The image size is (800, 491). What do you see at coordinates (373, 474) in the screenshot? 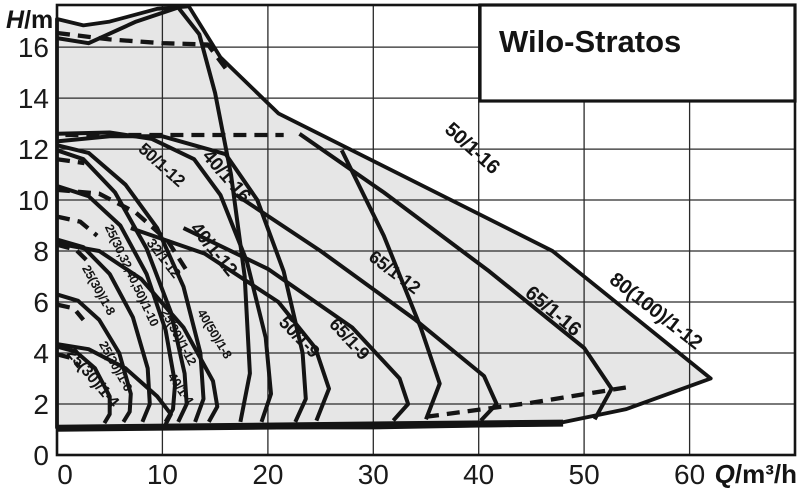
I see `x-tick-label: 30` at bounding box center [373, 474].